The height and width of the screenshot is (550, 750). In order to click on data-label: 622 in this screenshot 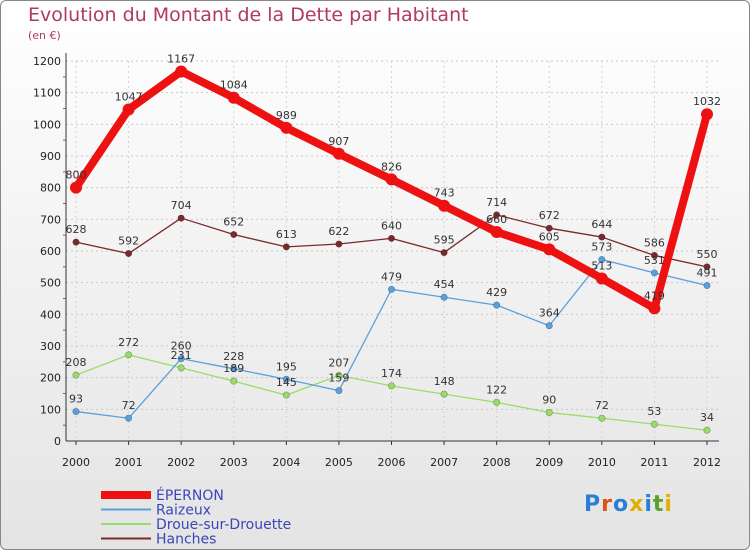, I will do `click(338, 231)`.